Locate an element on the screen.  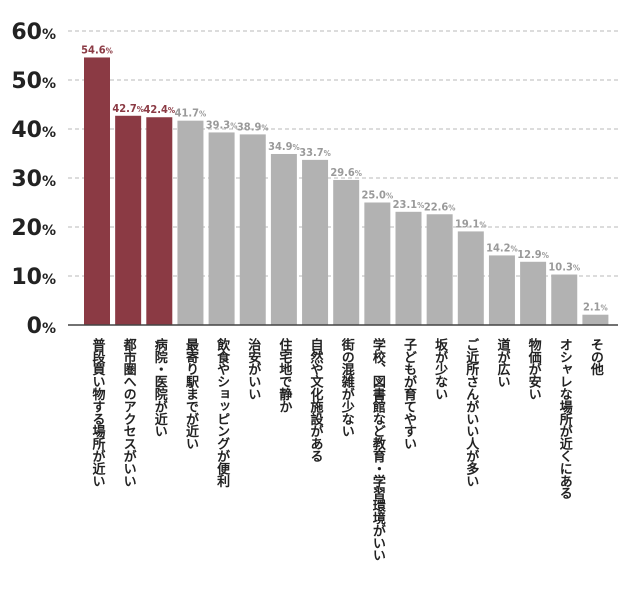
data-label: 41.7% is located at coordinates (191, 113).